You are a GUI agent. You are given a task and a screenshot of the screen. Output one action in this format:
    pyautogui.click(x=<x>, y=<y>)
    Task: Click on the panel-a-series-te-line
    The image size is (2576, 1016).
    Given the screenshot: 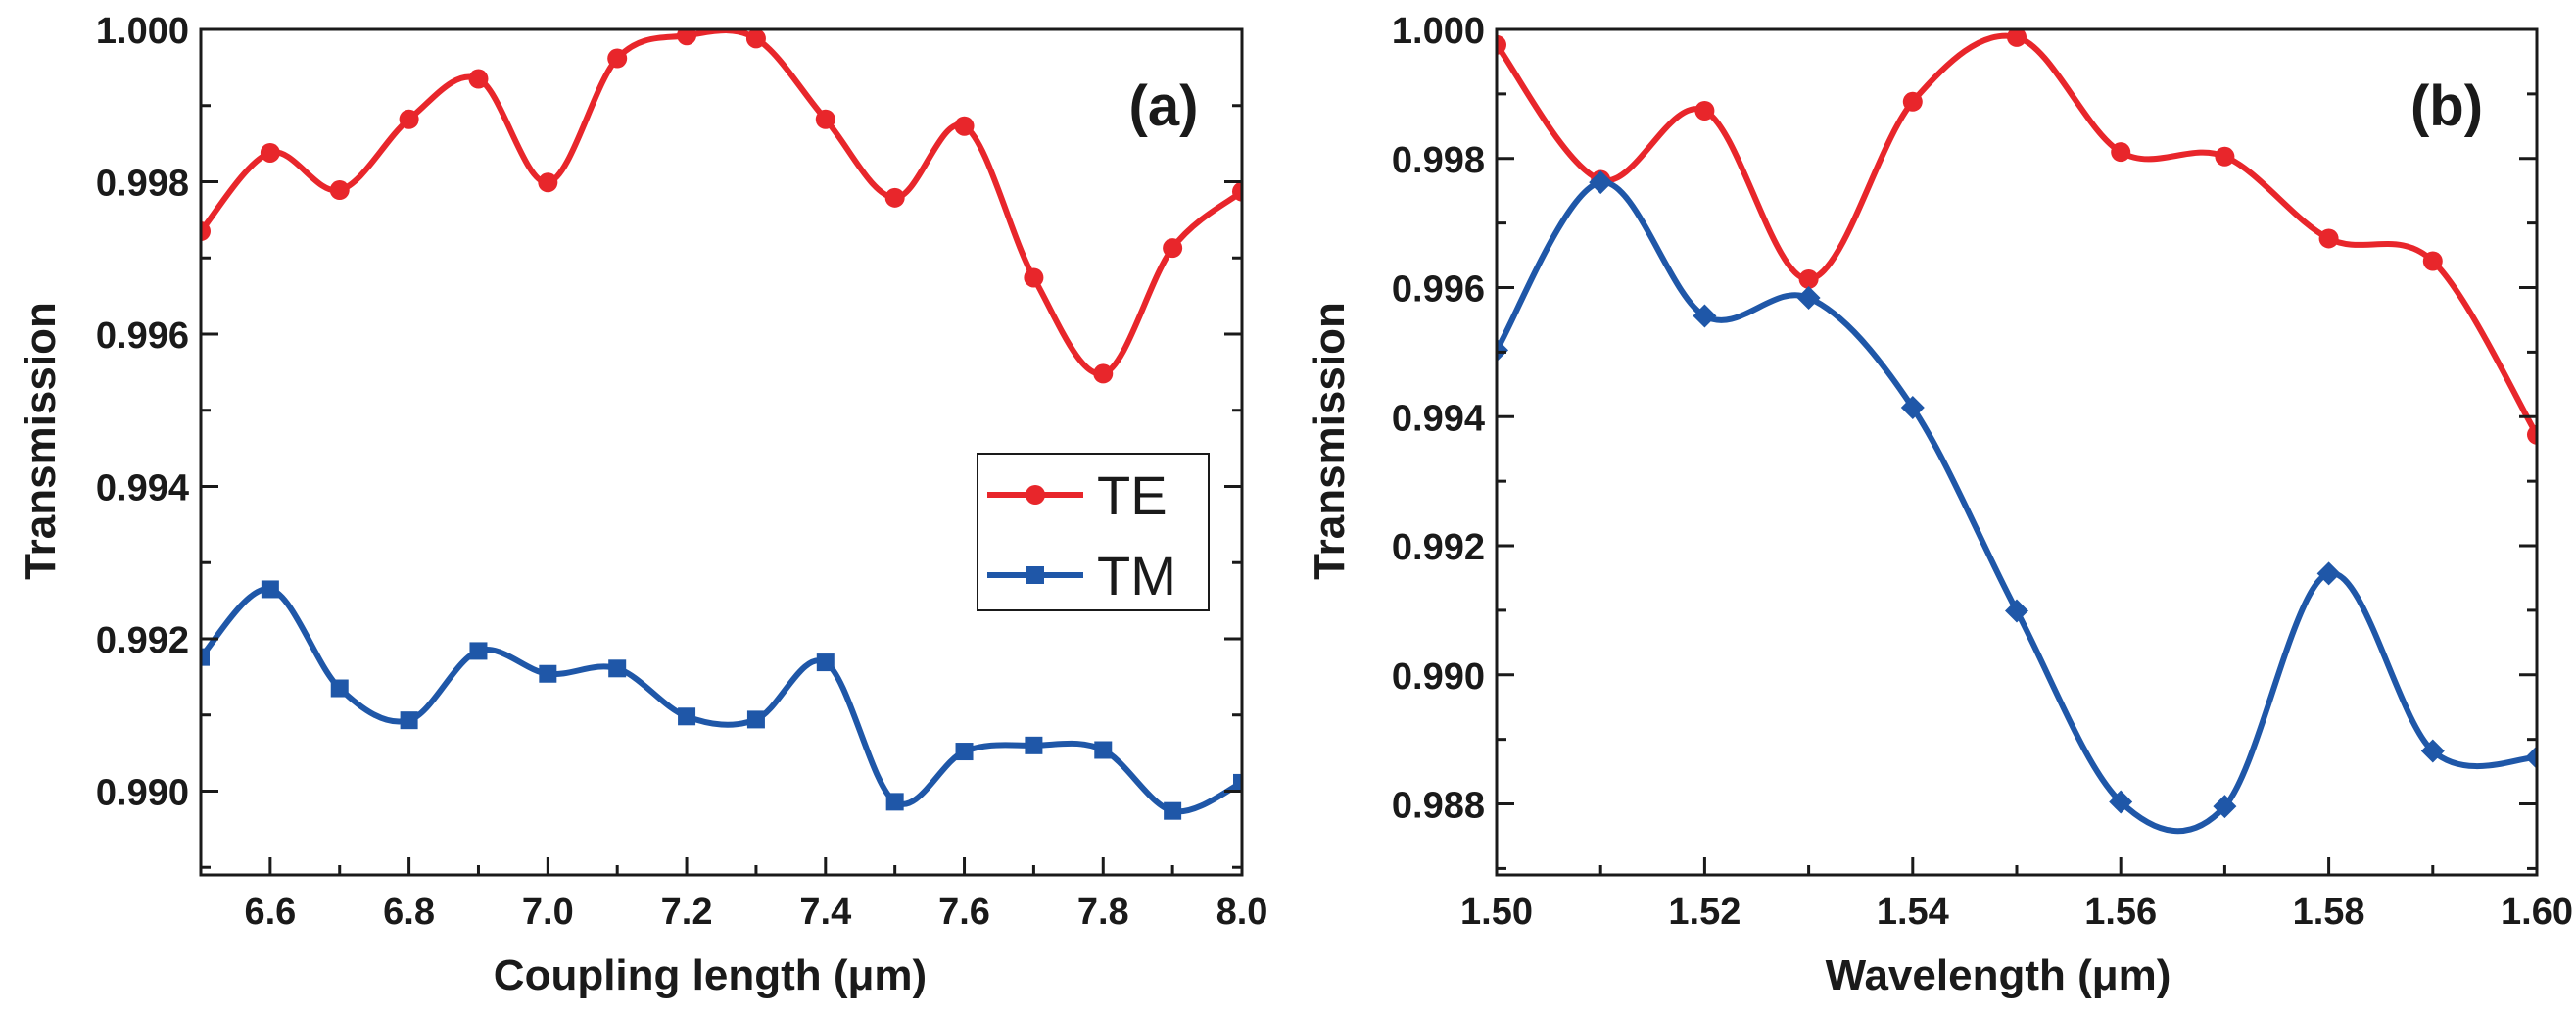 What is the action you would take?
    pyautogui.click(x=721, y=203)
    